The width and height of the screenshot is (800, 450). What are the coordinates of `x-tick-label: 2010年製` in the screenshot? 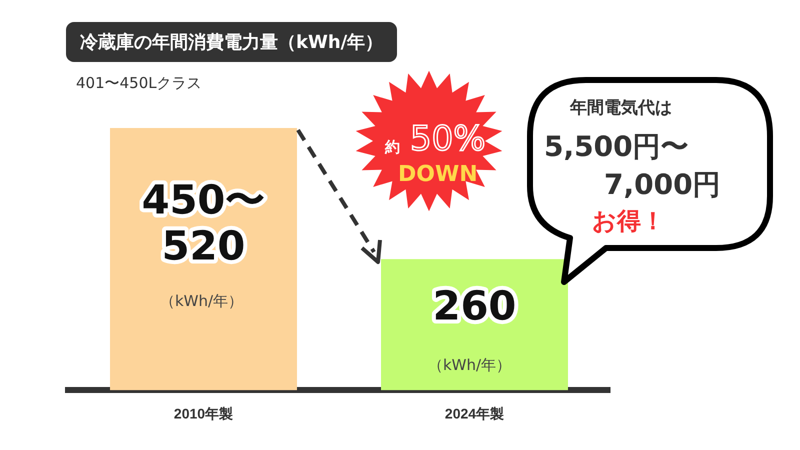 It's located at (204, 413).